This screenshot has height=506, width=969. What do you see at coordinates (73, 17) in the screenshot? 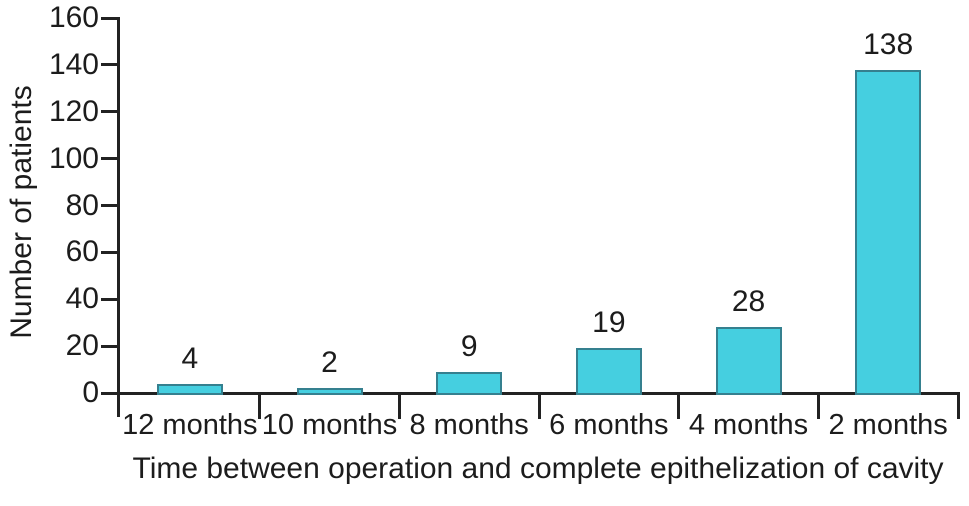
I see `y-tick-label: 160` at bounding box center [73, 17].